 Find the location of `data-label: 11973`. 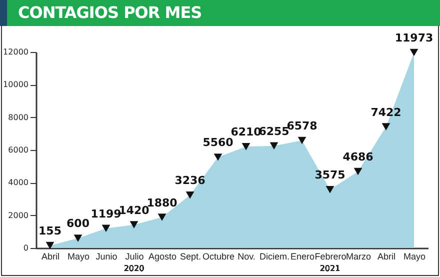

data-label: 11973 is located at coordinates (414, 37).